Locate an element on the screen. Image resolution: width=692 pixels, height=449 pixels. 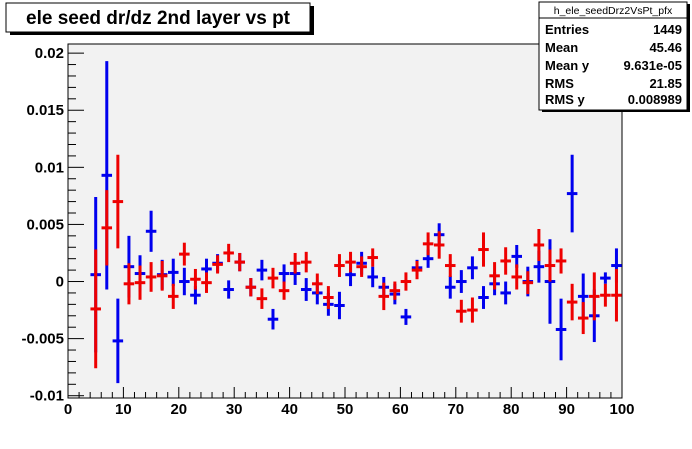
title-box-frame is located at coordinates (158, 17).